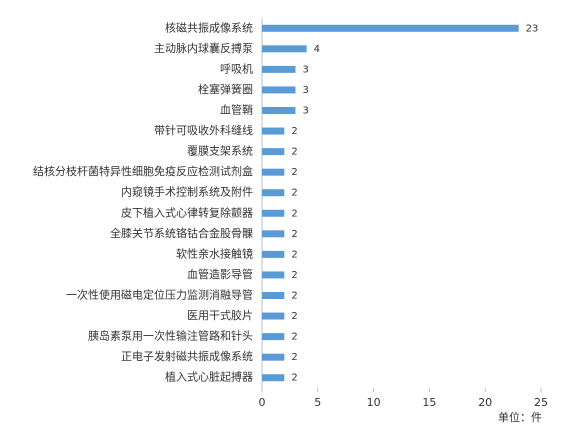  I want to click on y-tick-label: 血管鞘, so click(236, 110).